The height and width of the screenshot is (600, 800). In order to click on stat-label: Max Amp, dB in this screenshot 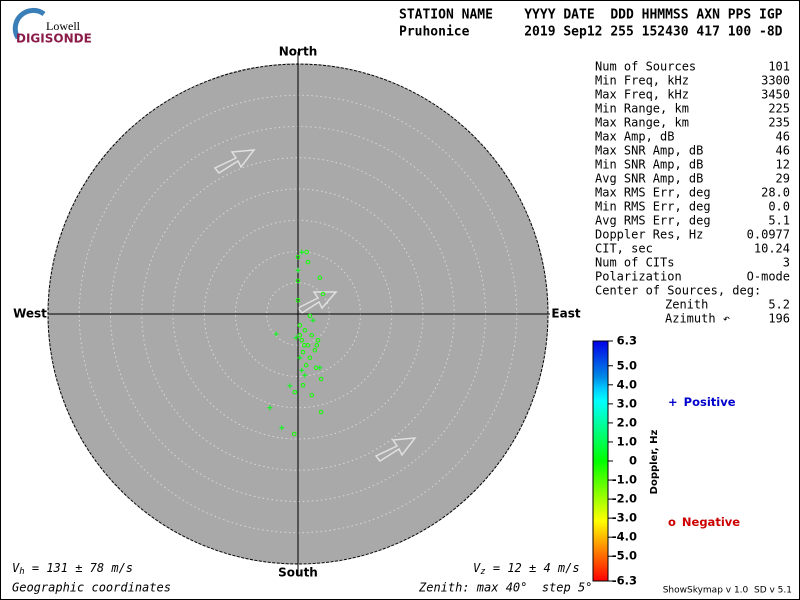, I will do `click(634, 137)`.